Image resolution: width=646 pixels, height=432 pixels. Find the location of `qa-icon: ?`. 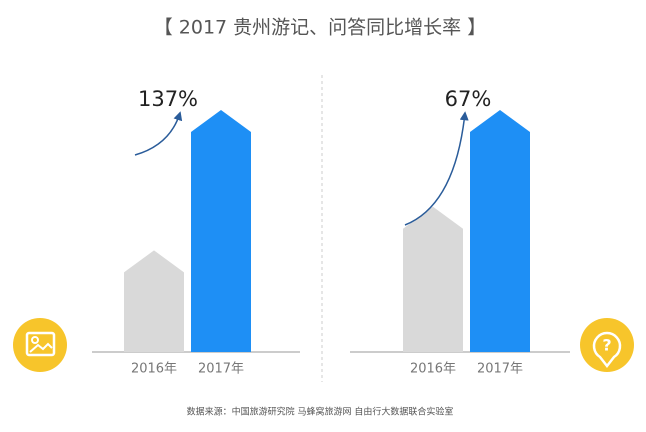

qa-icon: ? is located at coordinates (607, 345).